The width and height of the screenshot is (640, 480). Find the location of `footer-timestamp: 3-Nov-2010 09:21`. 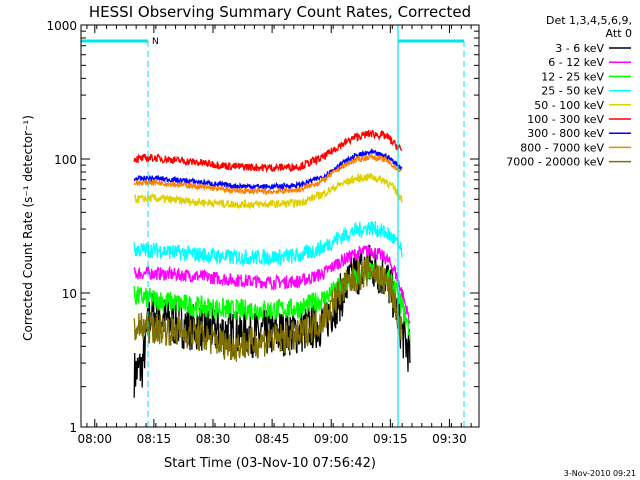

footer-timestamp: 3-Nov-2010 09:21 is located at coordinates (600, 473).